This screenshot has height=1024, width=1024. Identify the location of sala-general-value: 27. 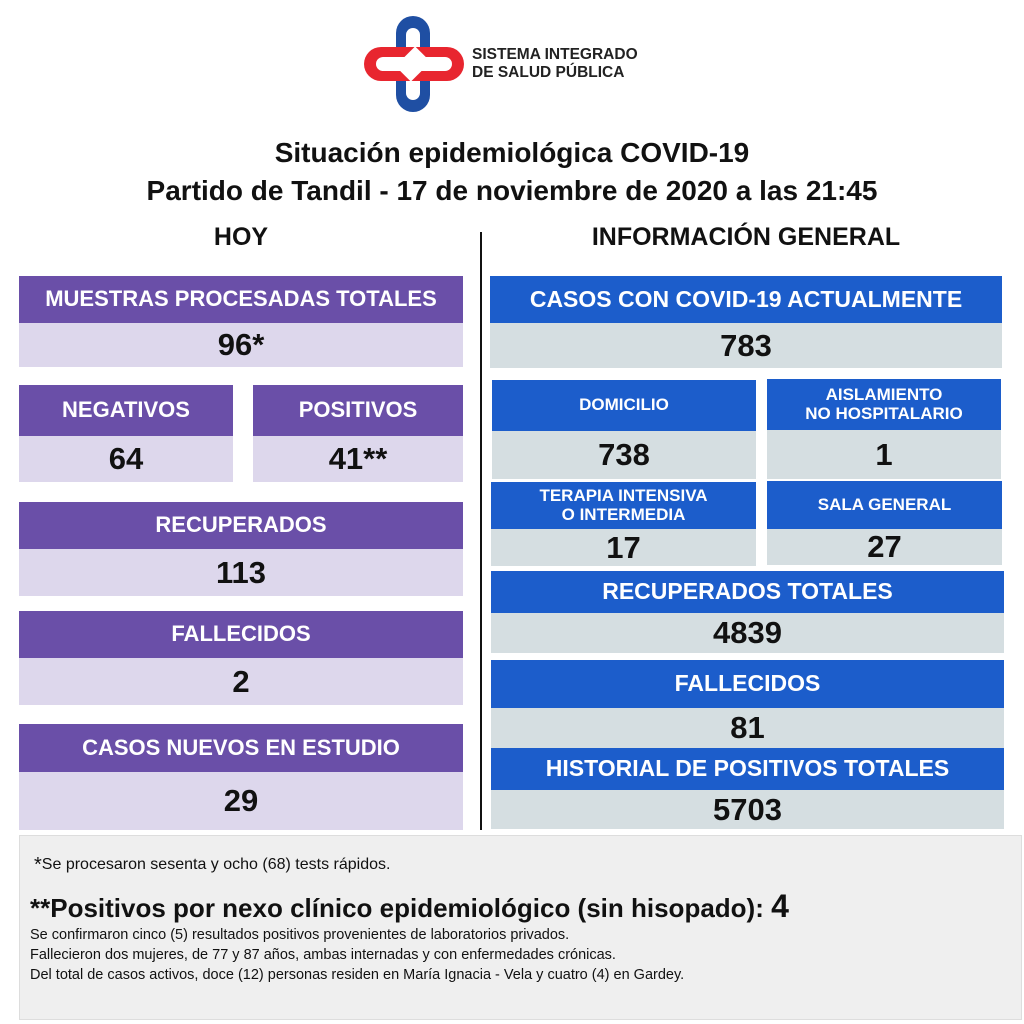
(884, 547).